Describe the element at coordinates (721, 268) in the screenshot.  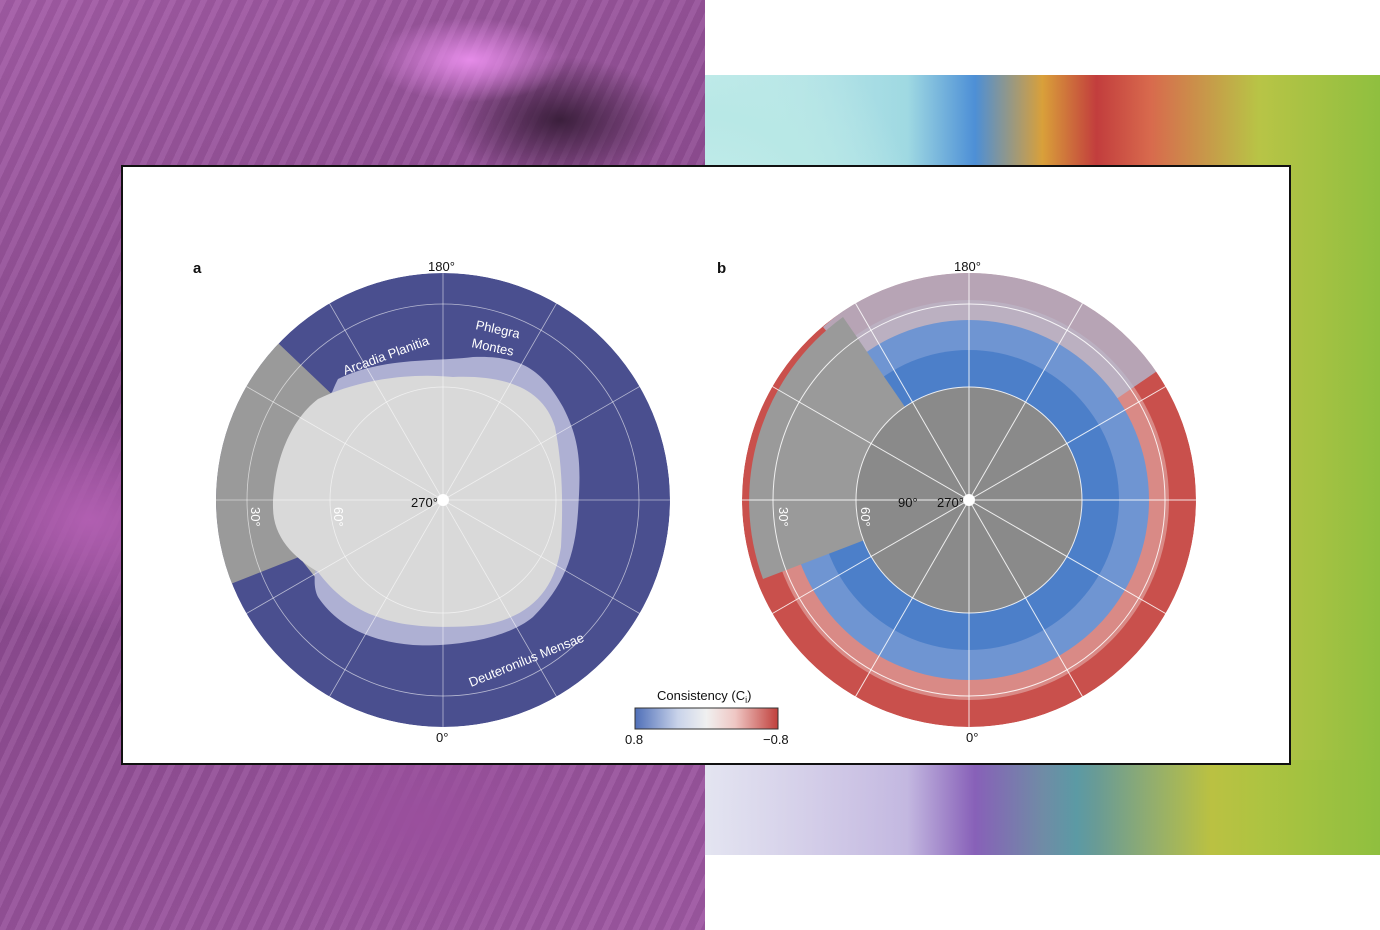
I see `panel-b-label: b` at that location.